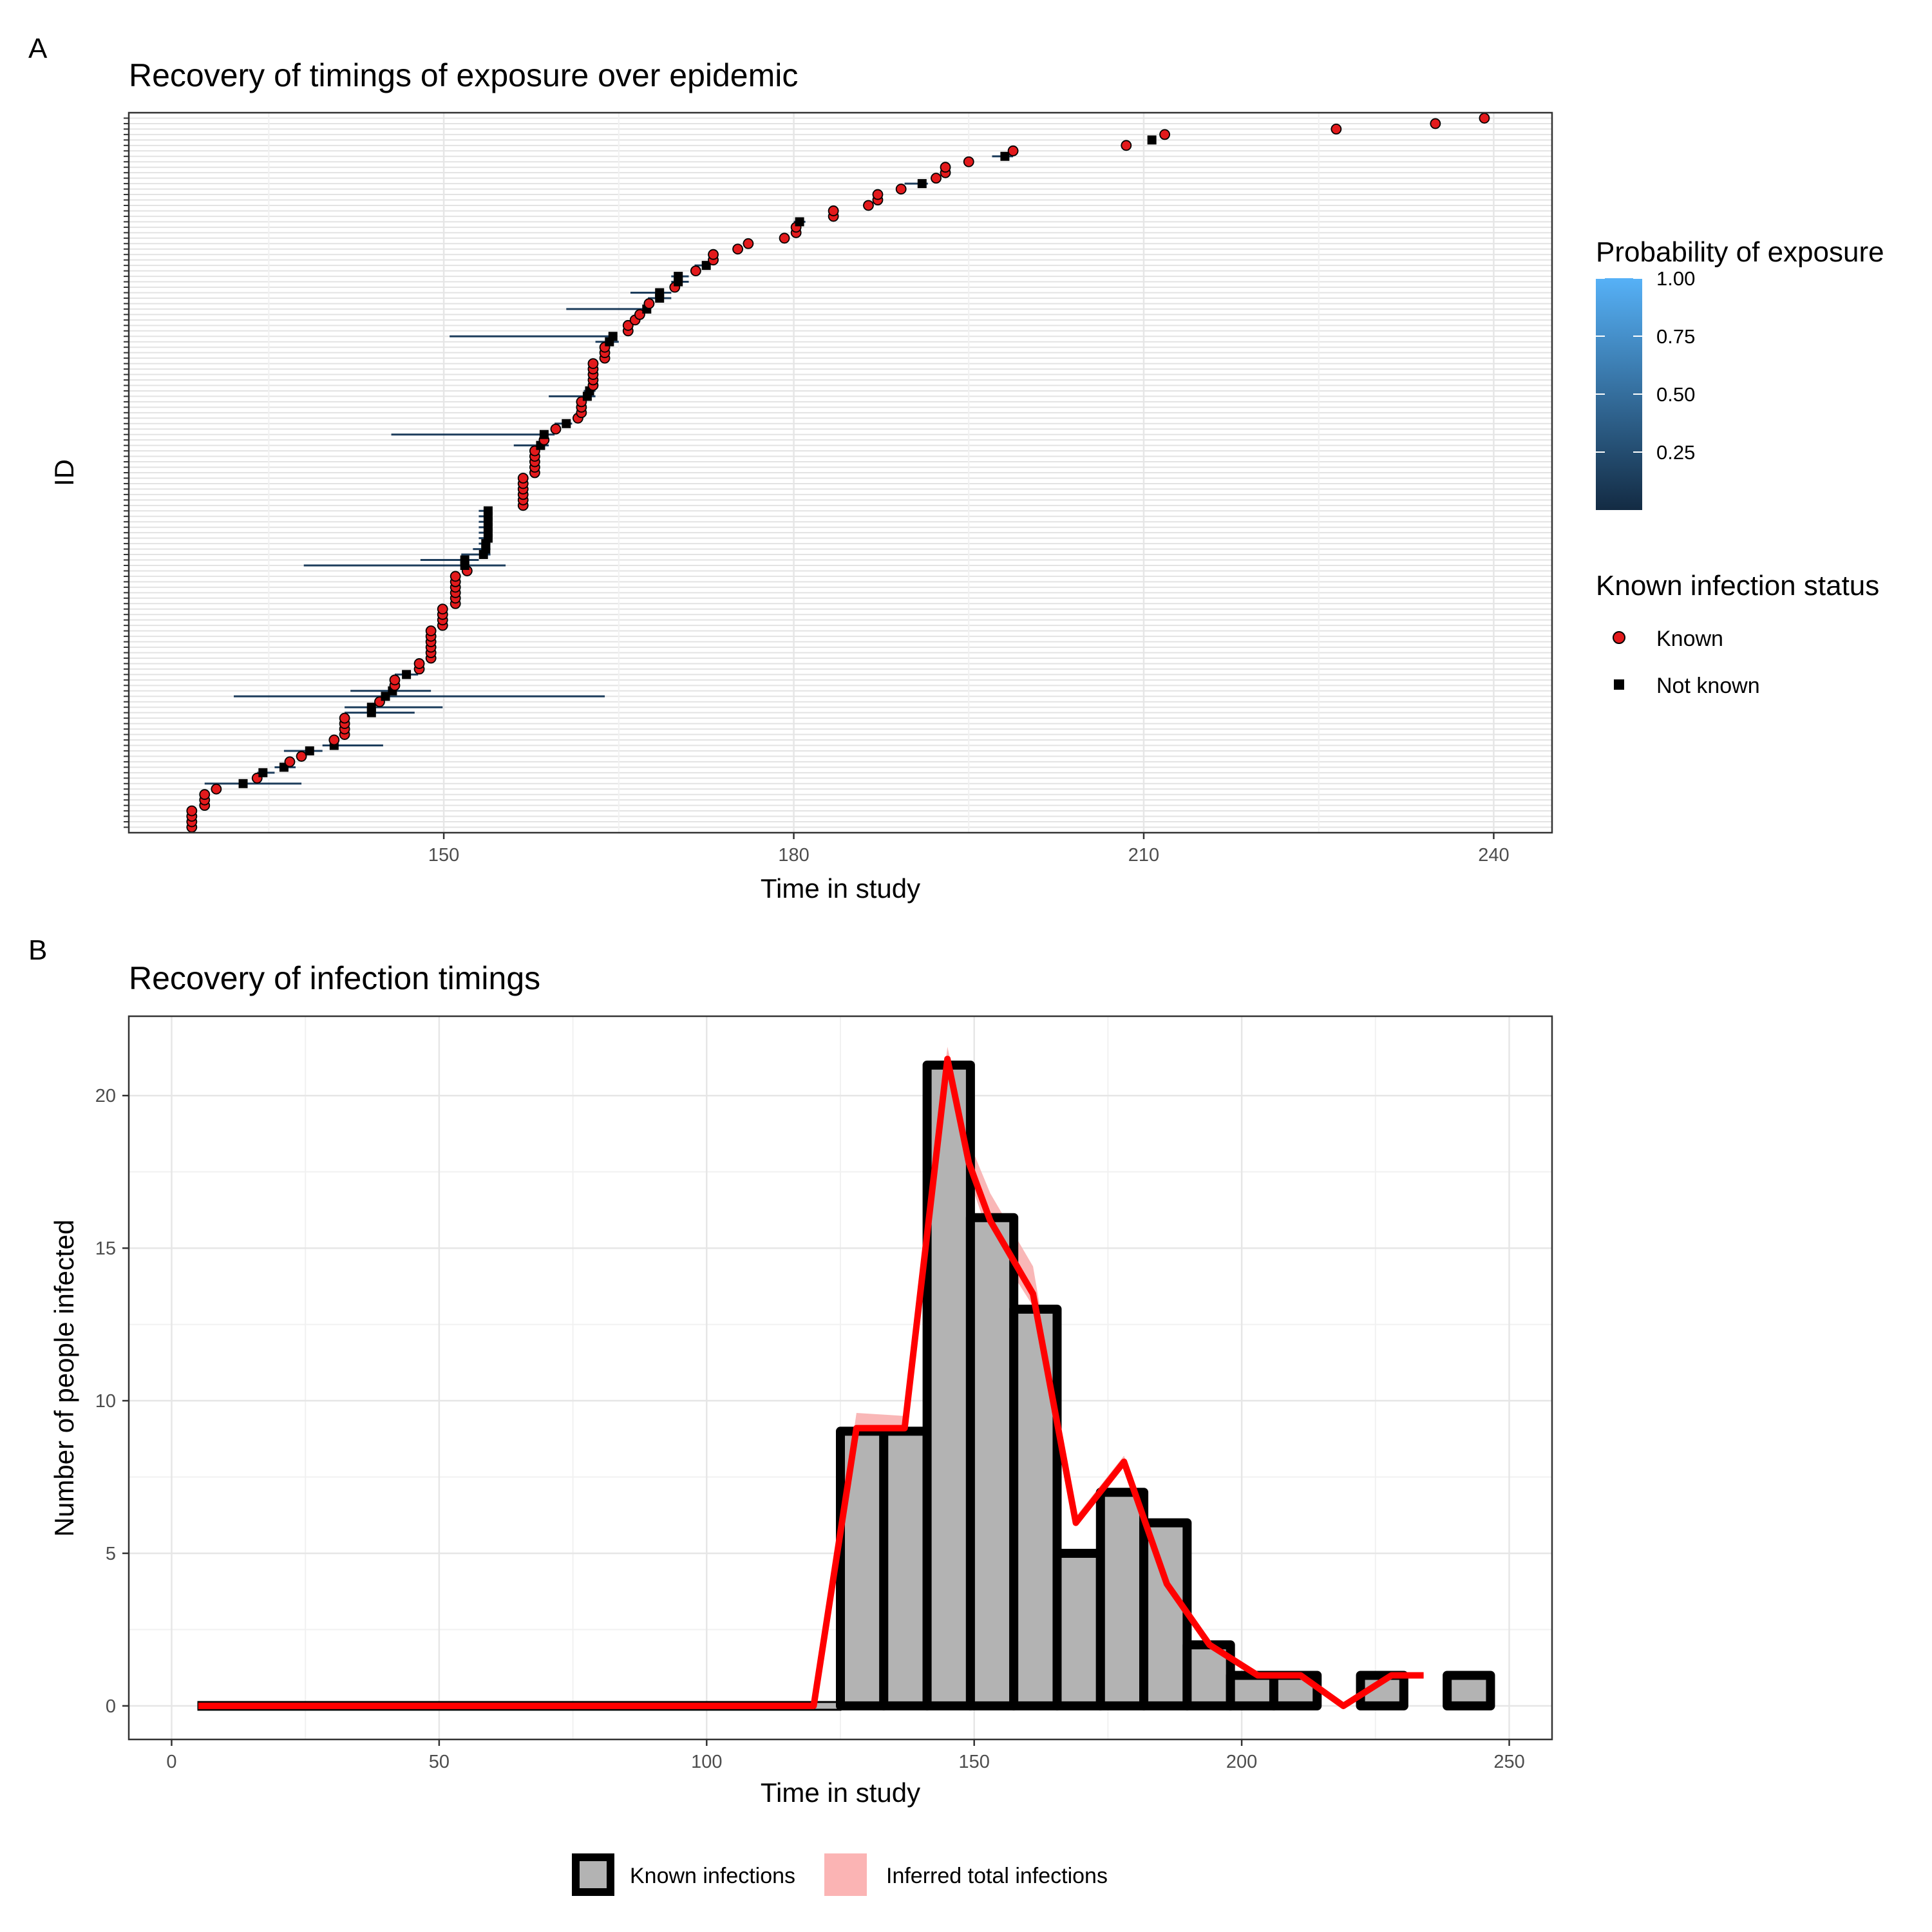 This screenshot has width=1932, height=1932. Describe the element at coordinates (997, 1876) in the screenshot. I see `legend-inferred-infections-label: Inferred total infections` at that location.